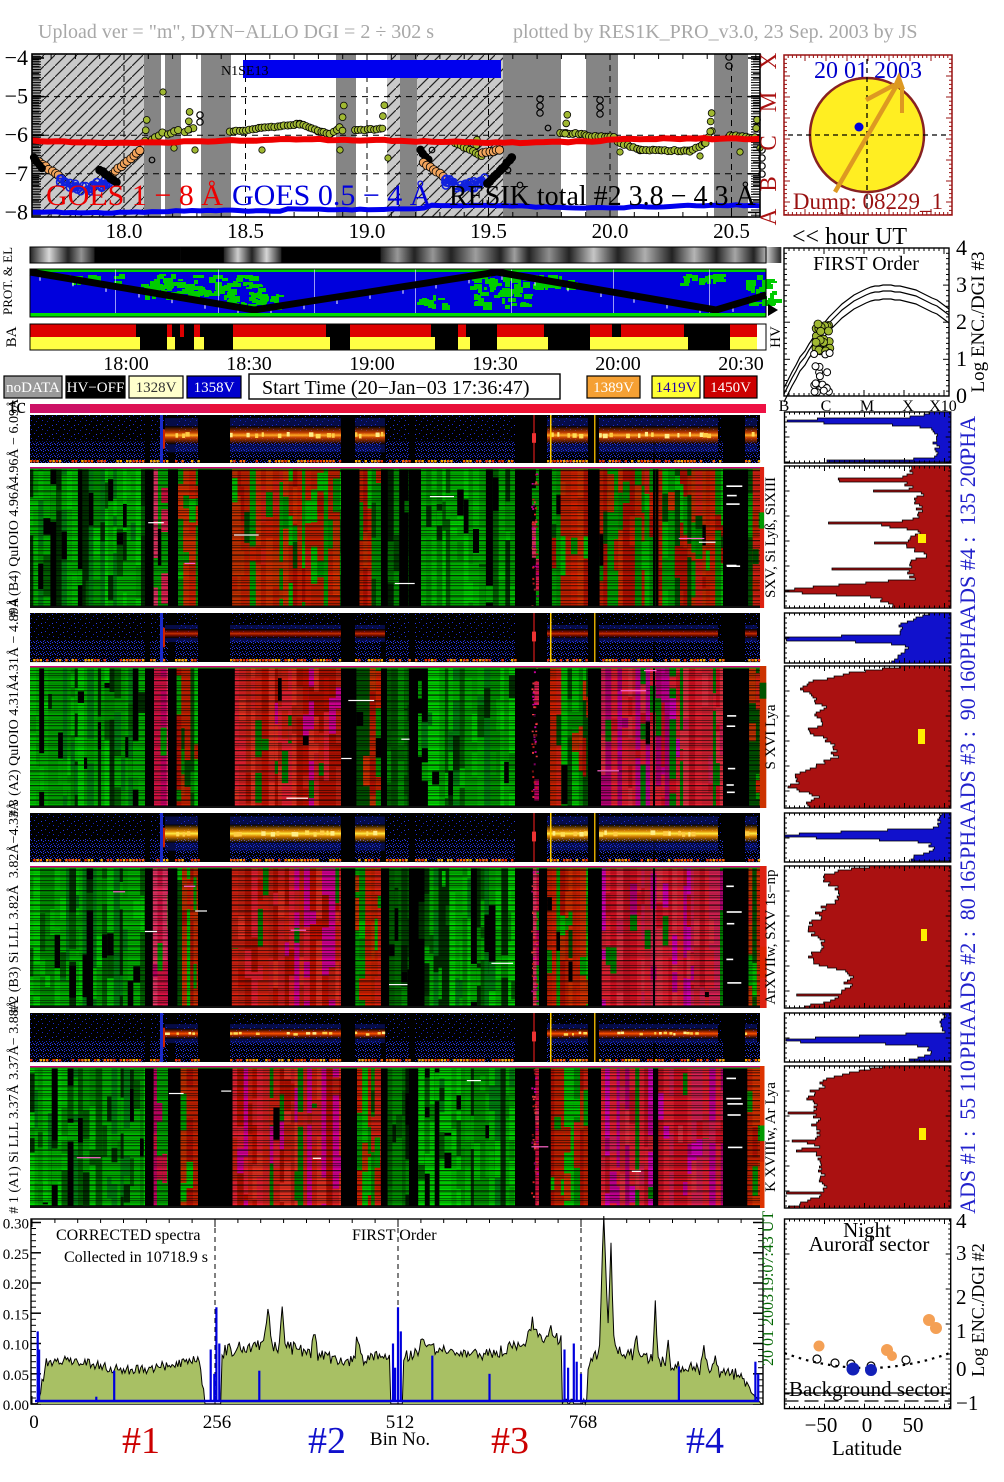 The width and height of the screenshot is (1004, 1482). What do you see at coordinates (730, 388) in the screenshot?
I see `svg-text: 1450V` at bounding box center [730, 388].